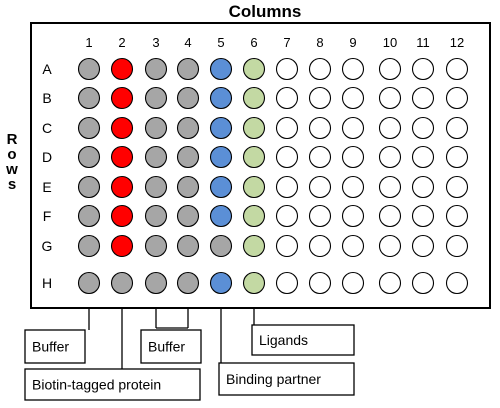  Describe the element at coordinates (156, 283) in the screenshot. I see `well-h3` at that location.